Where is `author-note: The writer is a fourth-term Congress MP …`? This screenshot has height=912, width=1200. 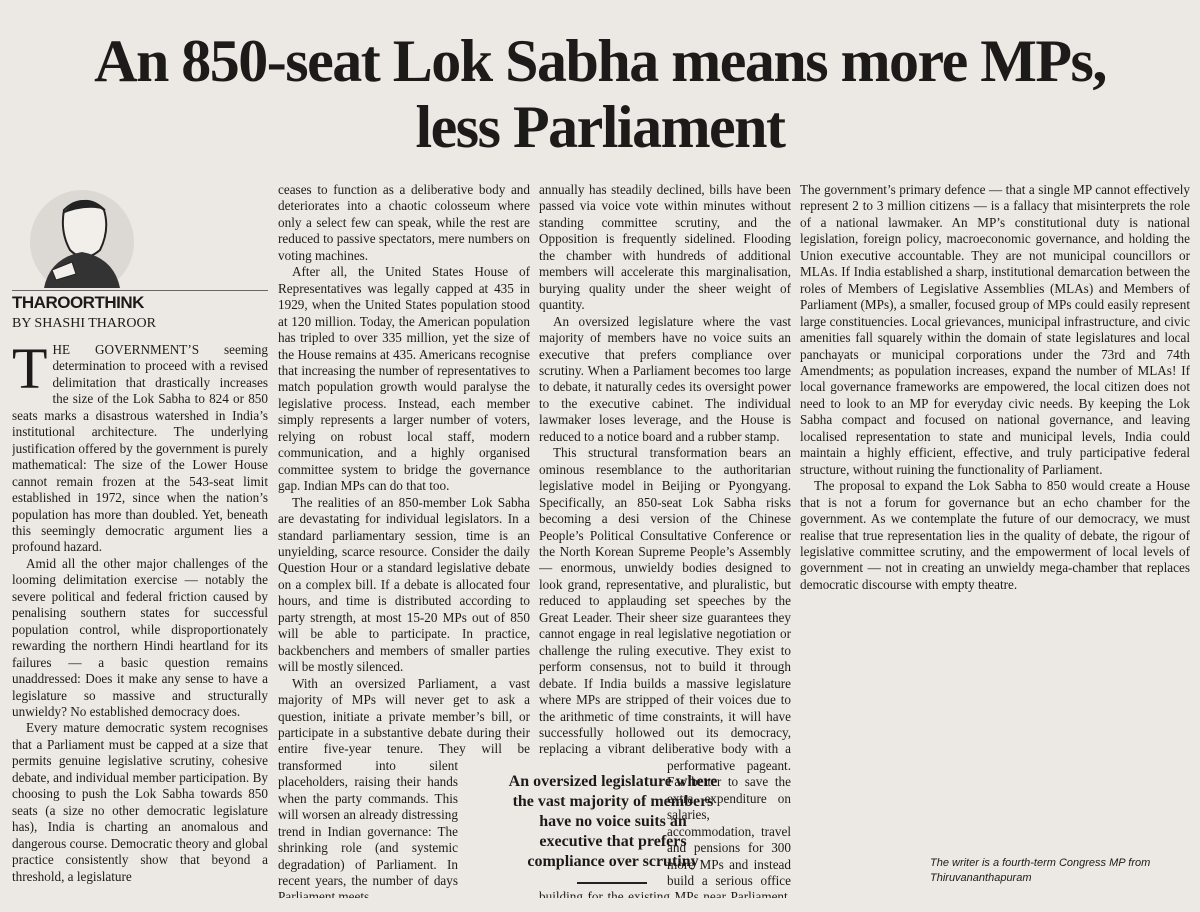 author-note: The writer is a fourth-term Congress MP … is located at coordinates (1040, 870).